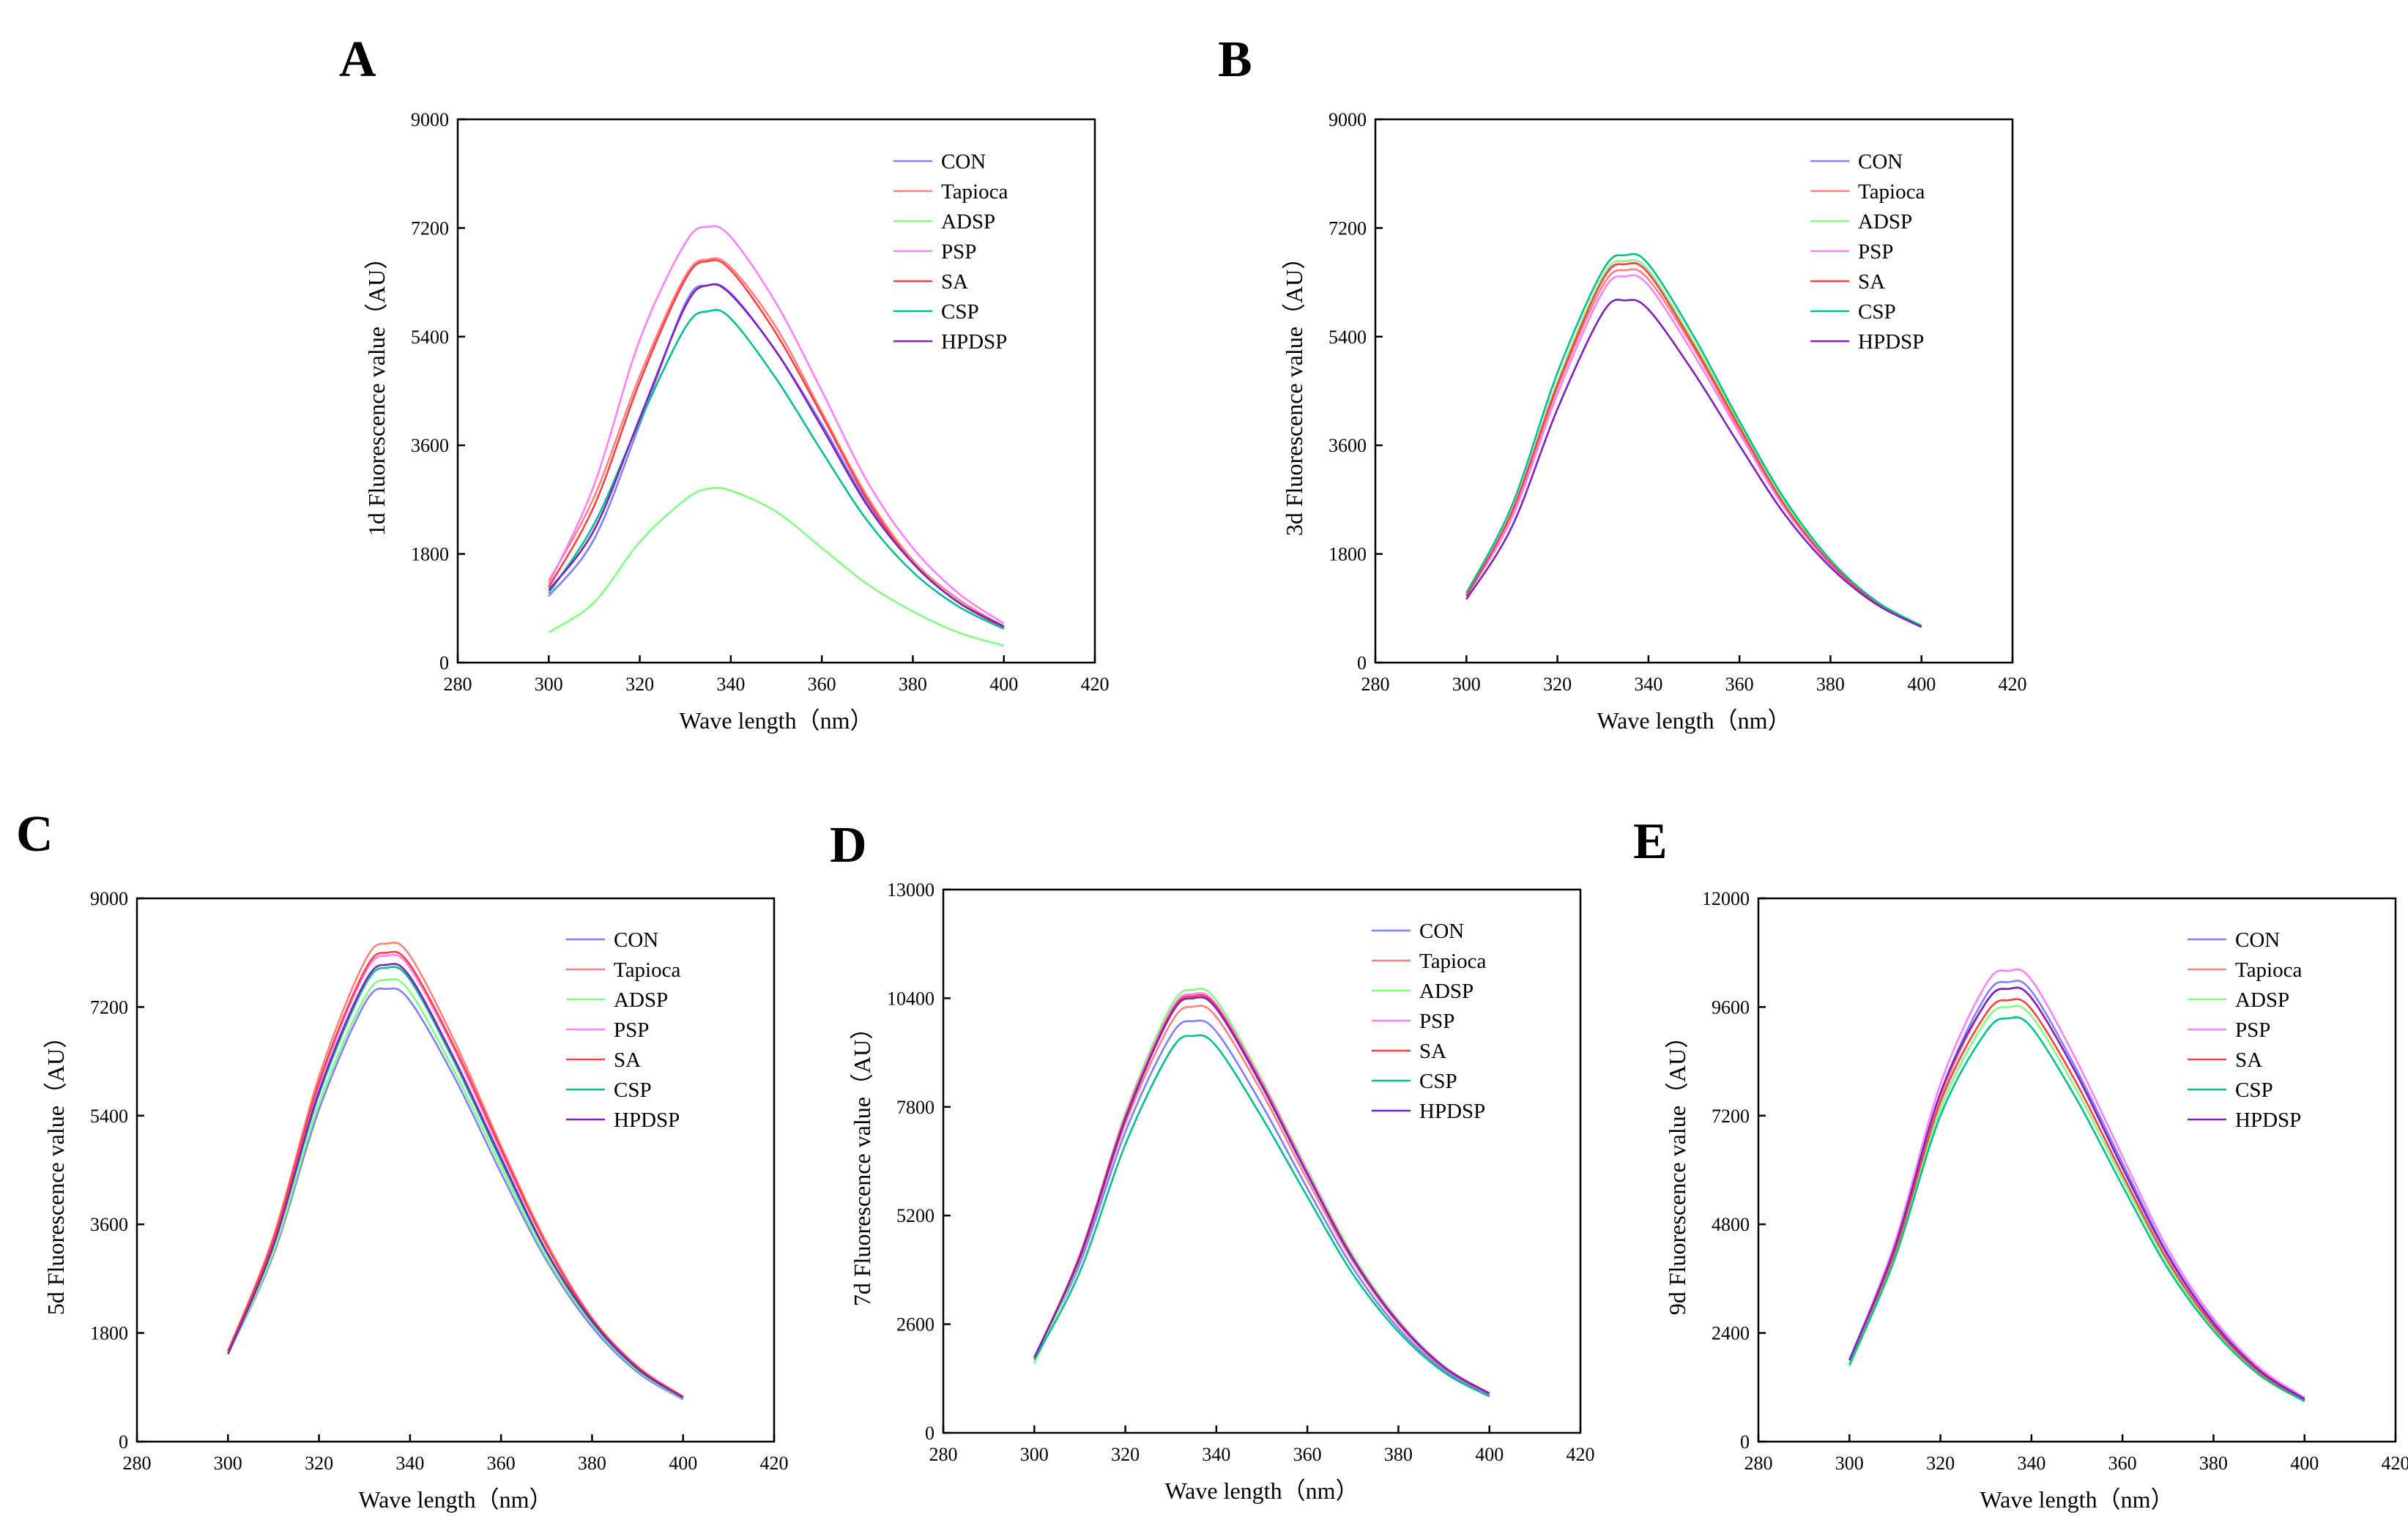 This screenshot has height=1539, width=2408. I want to click on y-tick-label: 7200, so click(1348, 228).